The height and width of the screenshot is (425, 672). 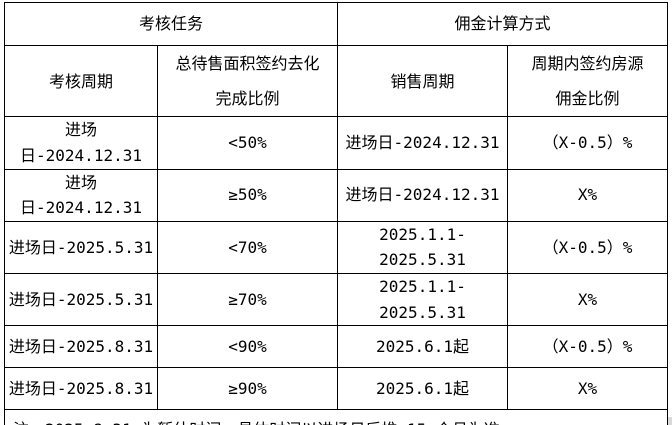 What do you see at coordinates (247, 143) in the screenshot?
I see `cell-completion-ratio: <50%` at bounding box center [247, 143].